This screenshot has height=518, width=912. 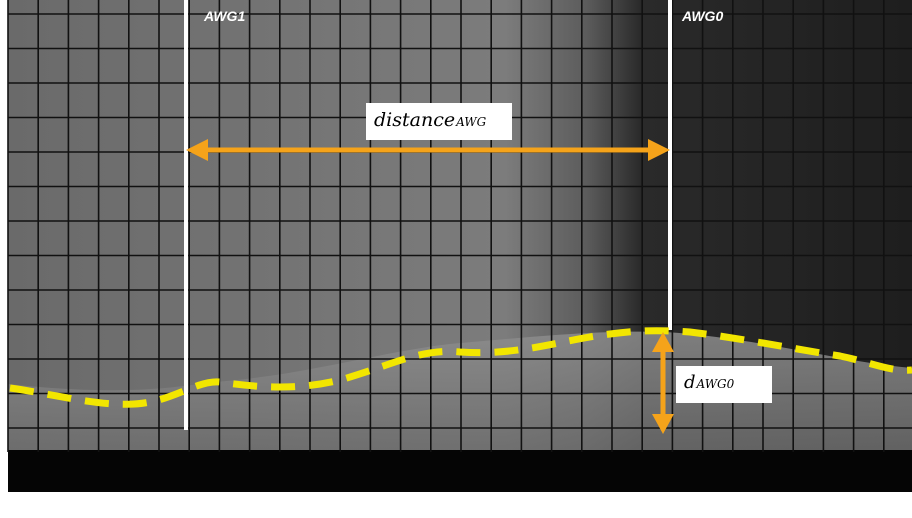 What do you see at coordinates (415, 120) in the screenshot?
I see `distance-label-main: distance` at bounding box center [415, 120].